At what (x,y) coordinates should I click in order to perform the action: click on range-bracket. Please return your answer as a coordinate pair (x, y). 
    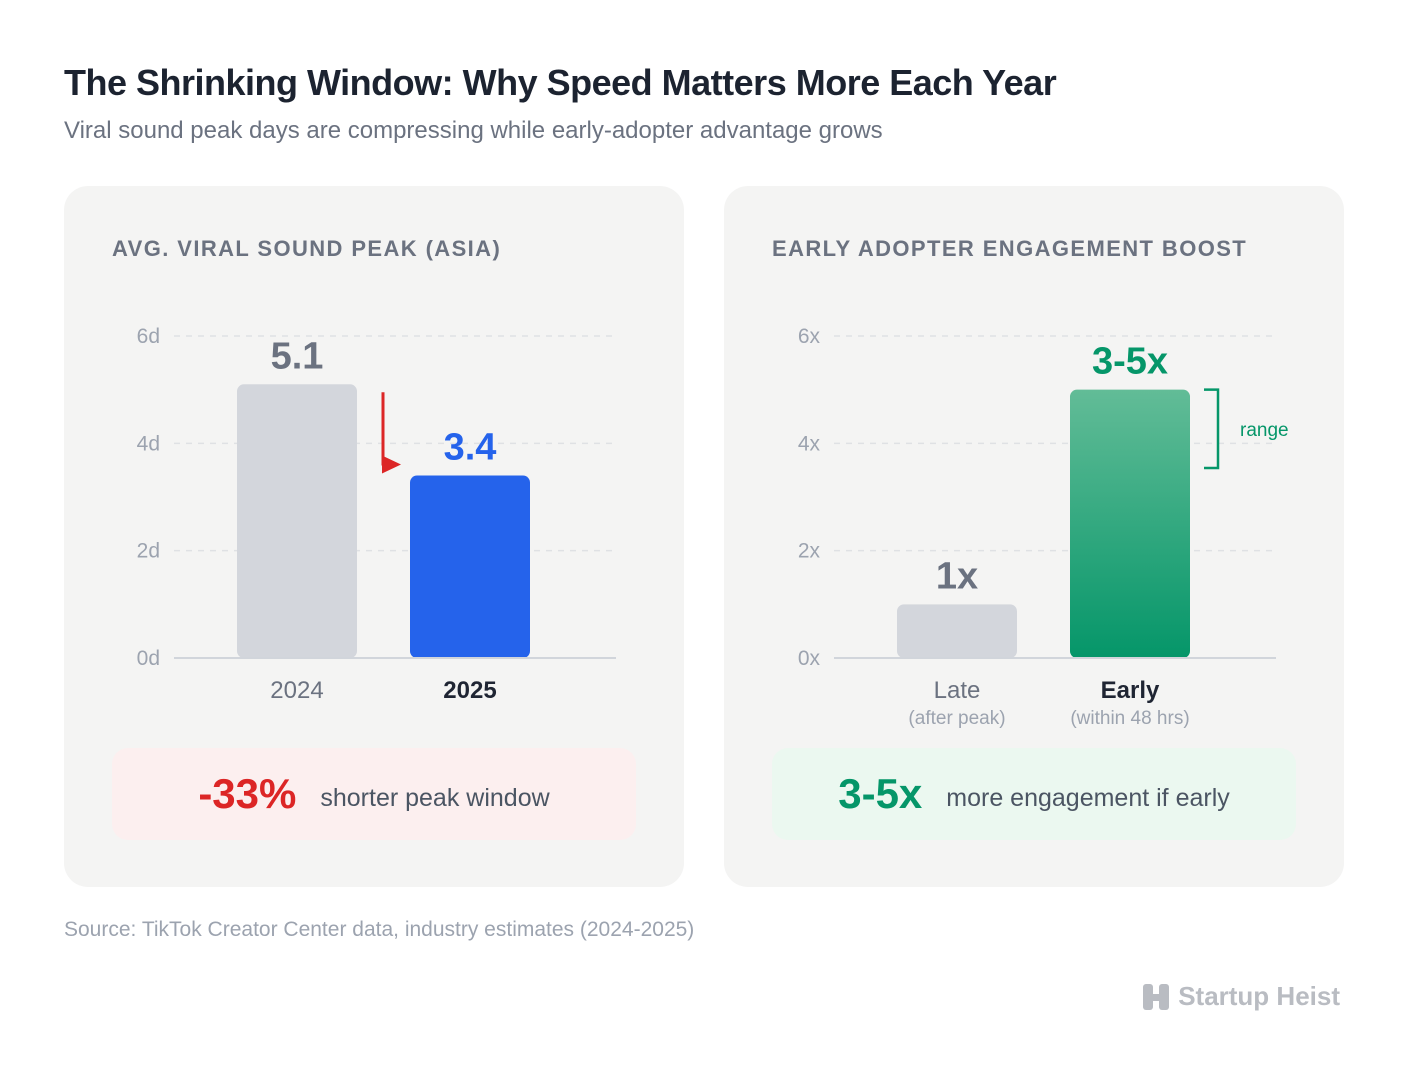
    Looking at the image, I should click on (1212, 429).